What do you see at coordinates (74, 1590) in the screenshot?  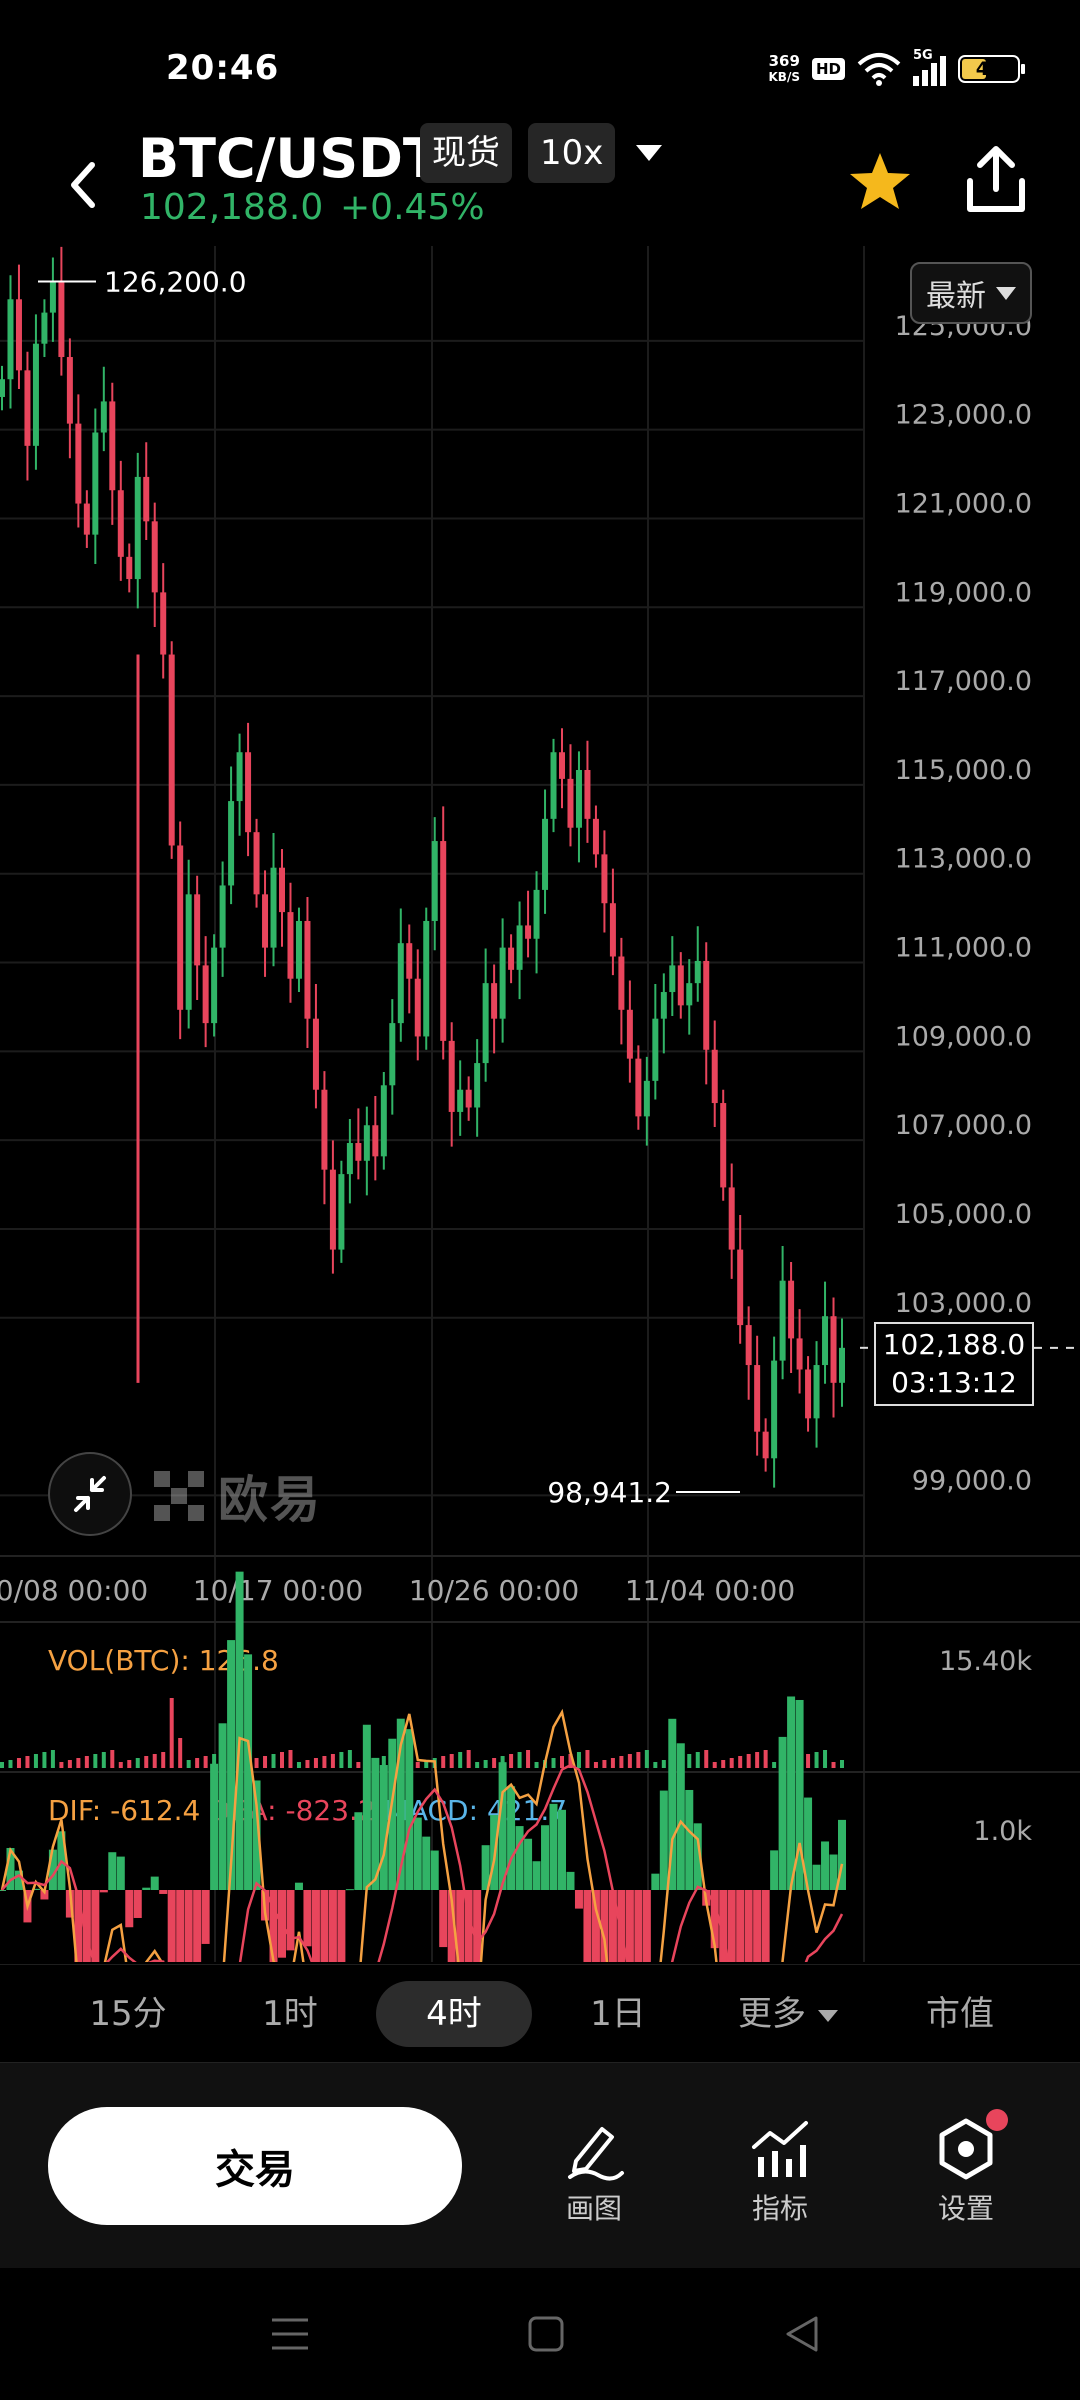 I see `x-tick-label: 0/08 00:00` at bounding box center [74, 1590].